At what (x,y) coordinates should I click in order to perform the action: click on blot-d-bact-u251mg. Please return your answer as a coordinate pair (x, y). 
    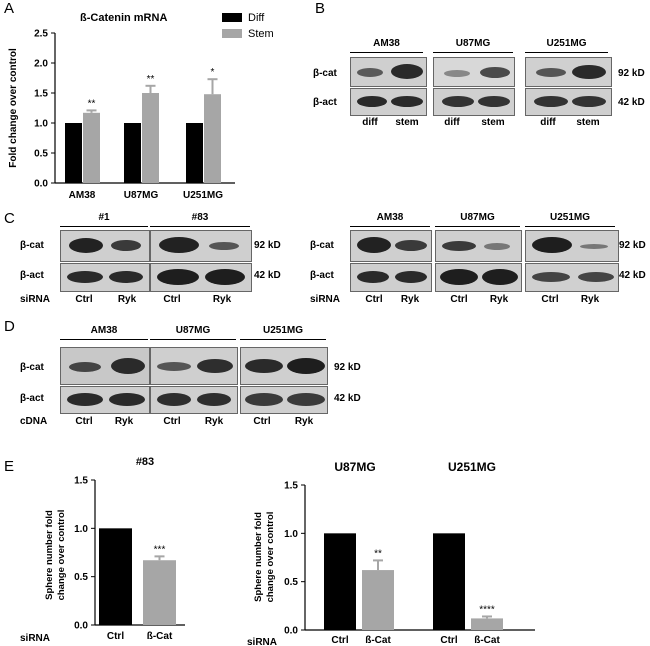
    Looking at the image, I should click on (284, 400).